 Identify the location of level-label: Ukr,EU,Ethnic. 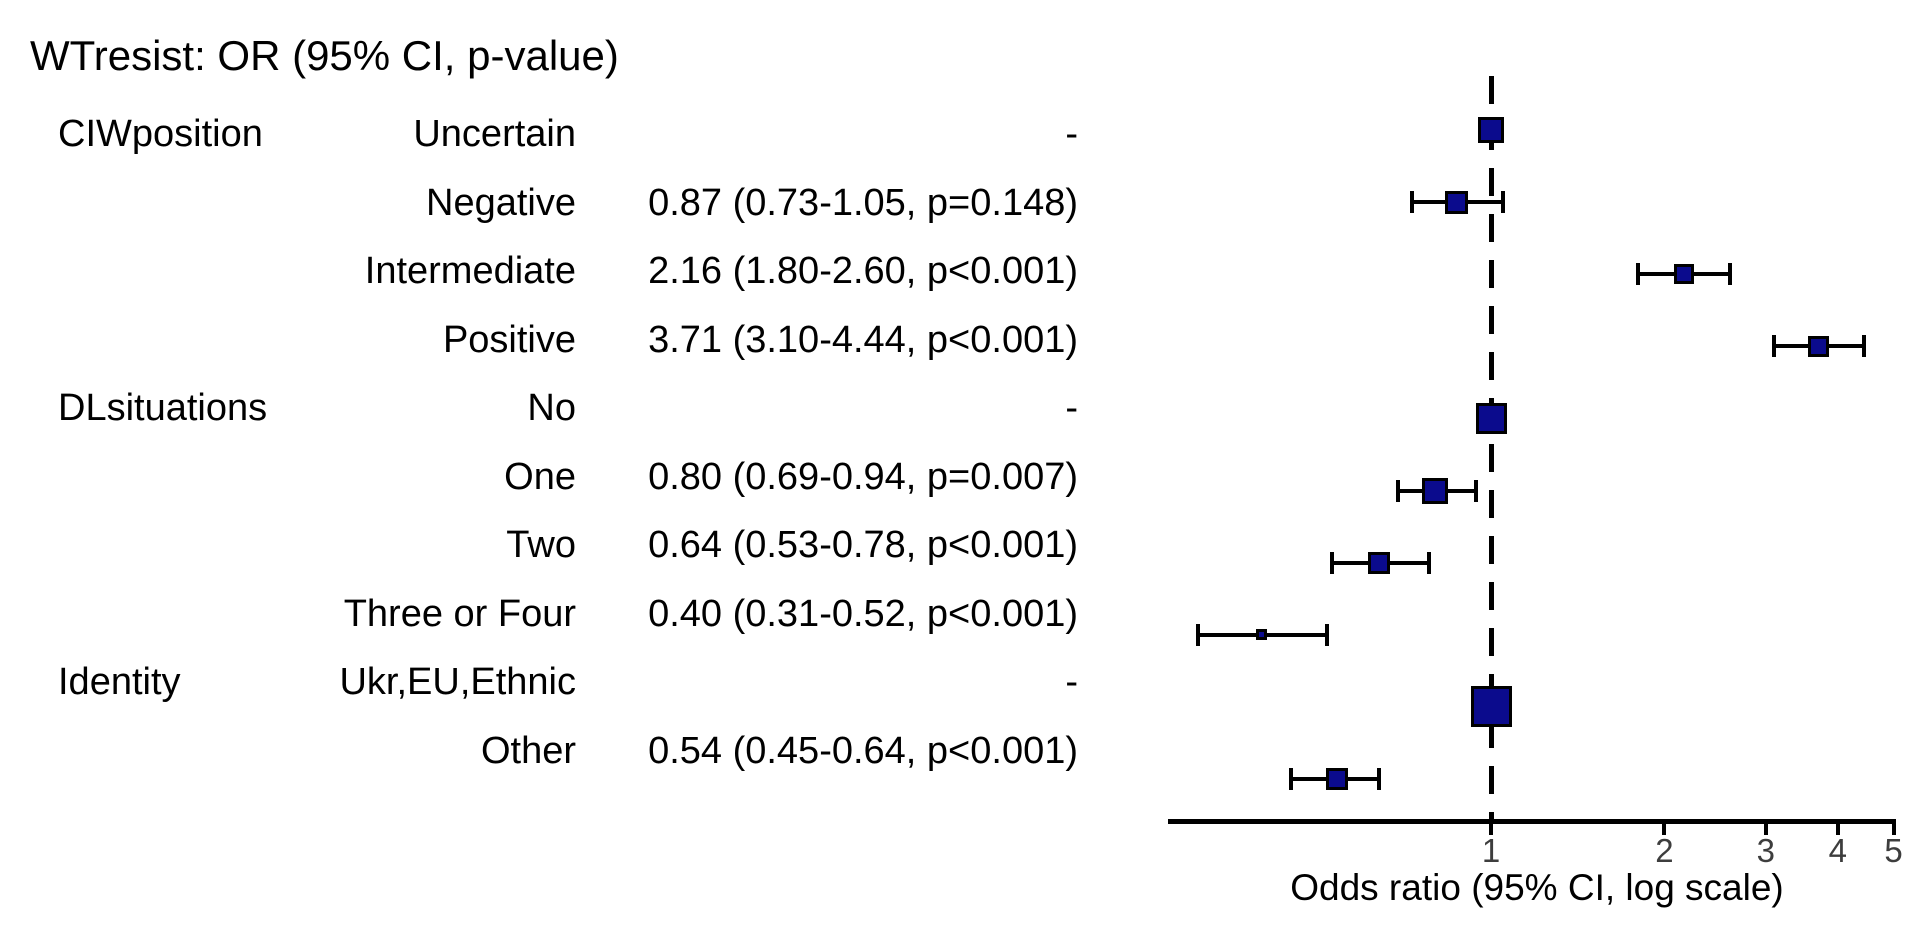
(457, 682).